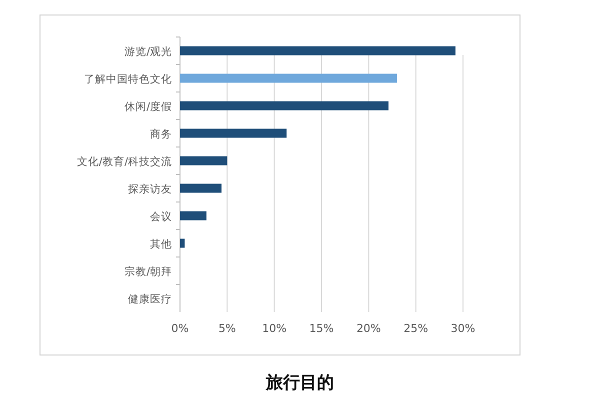 The height and width of the screenshot is (398, 600). Describe the element at coordinates (180, 328) in the screenshot. I see `x-tick-label: 0%` at that location.